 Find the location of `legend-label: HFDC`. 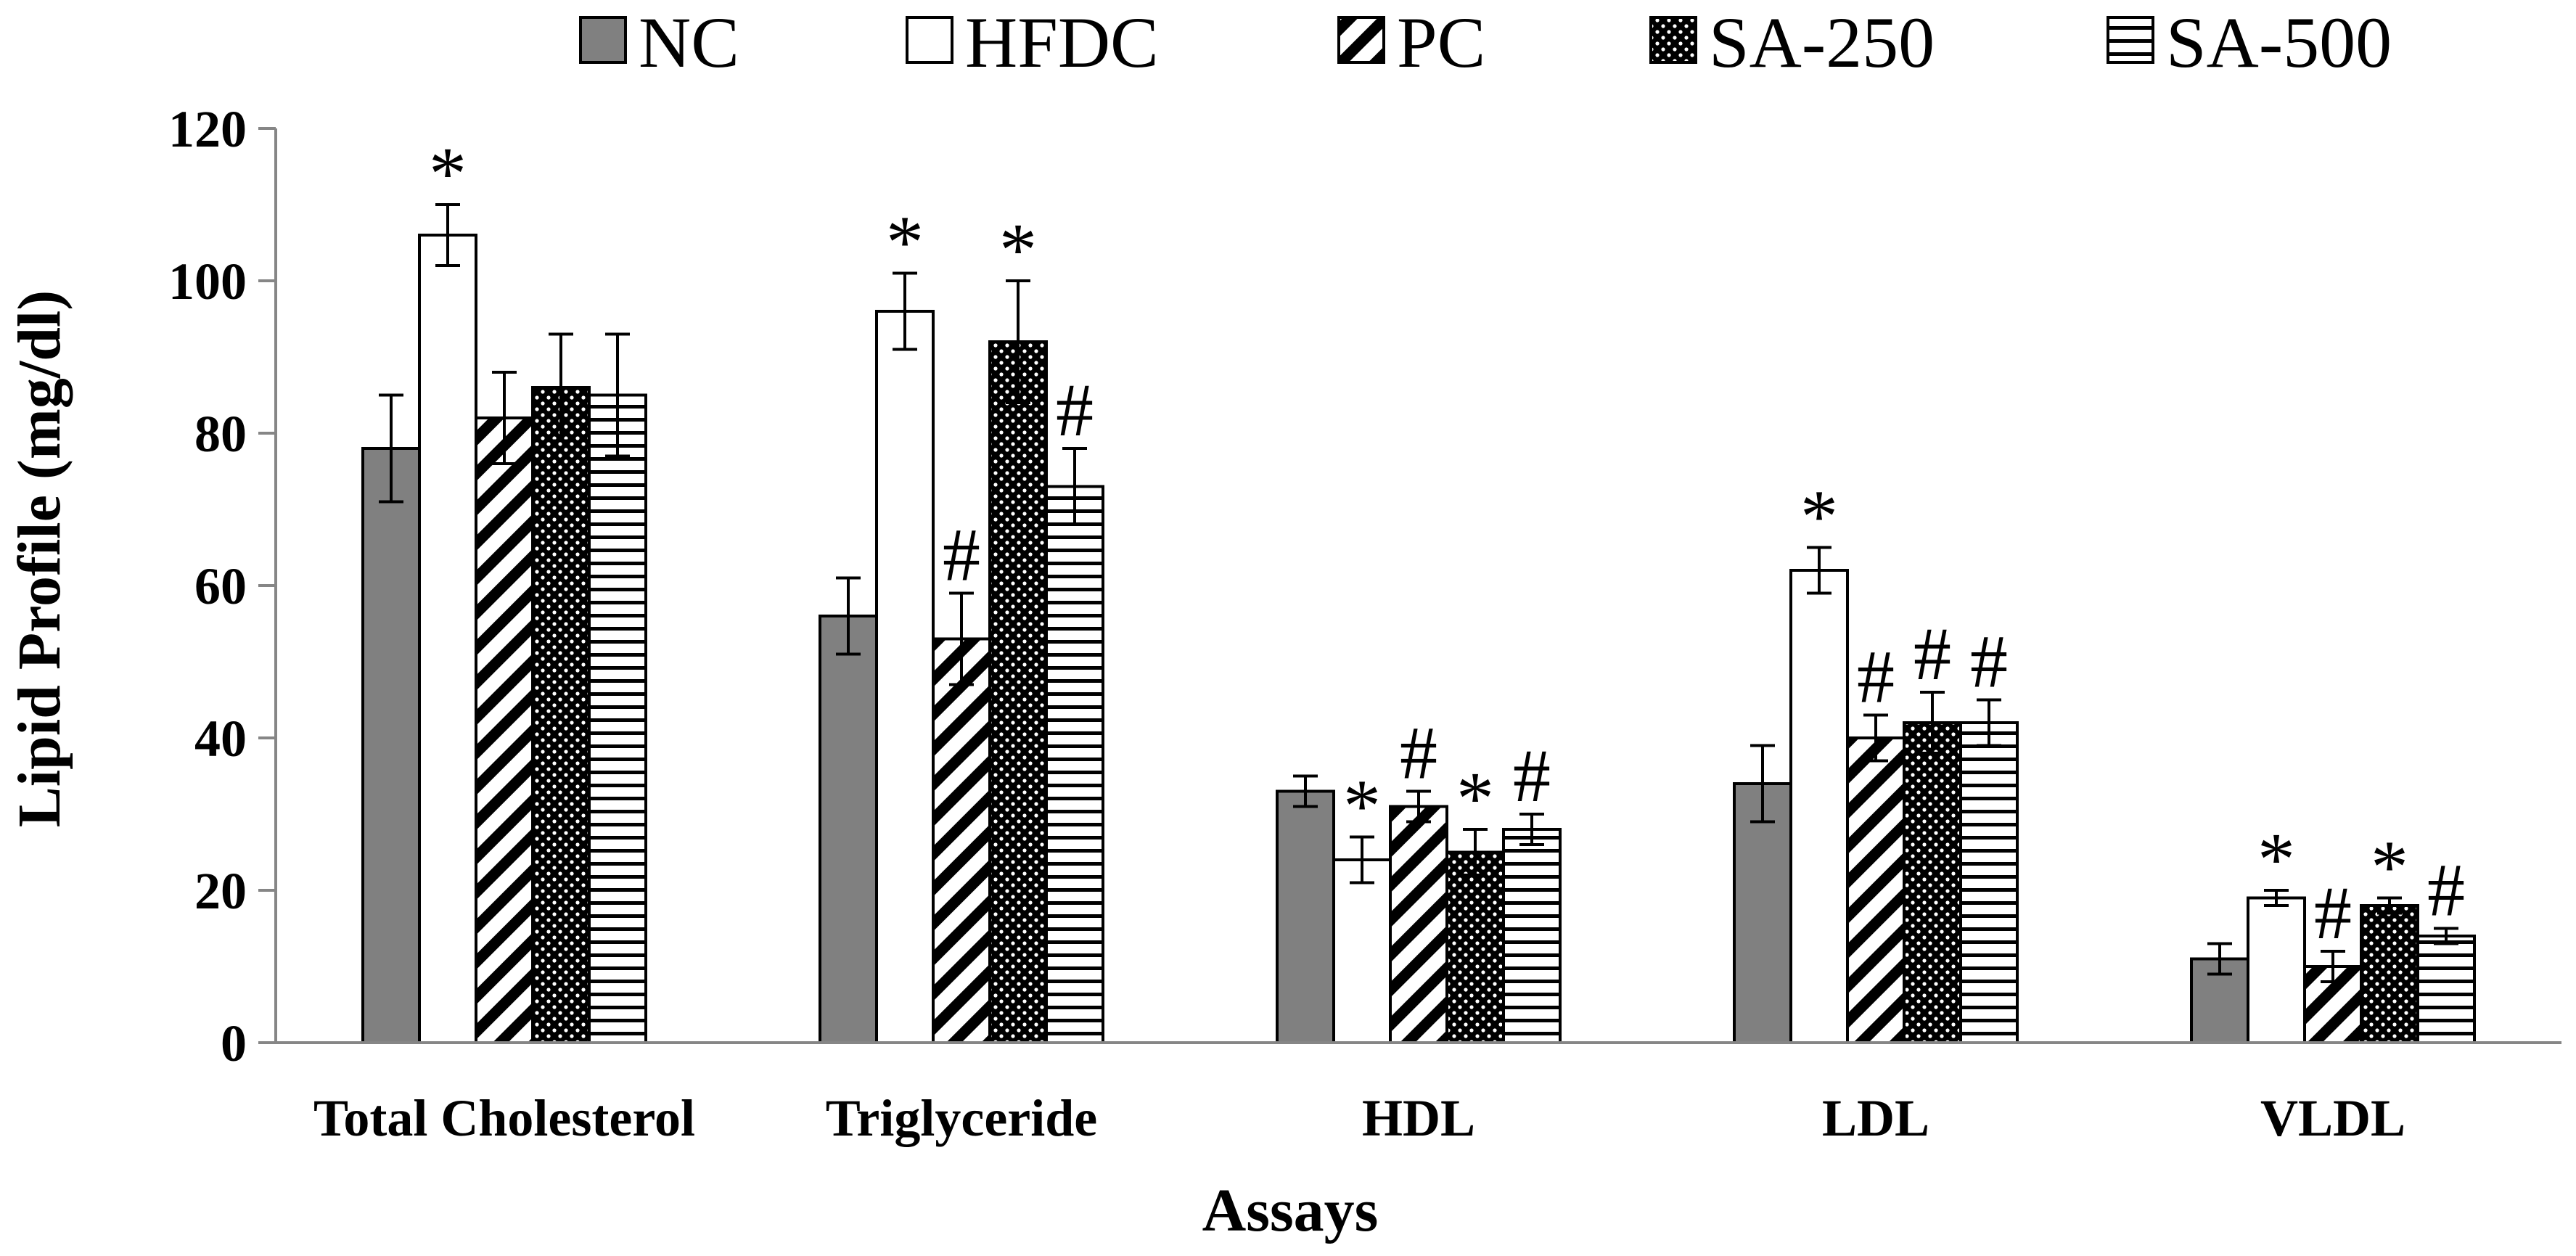

legend-label: HFDC is located at coordinates (1062, 42).